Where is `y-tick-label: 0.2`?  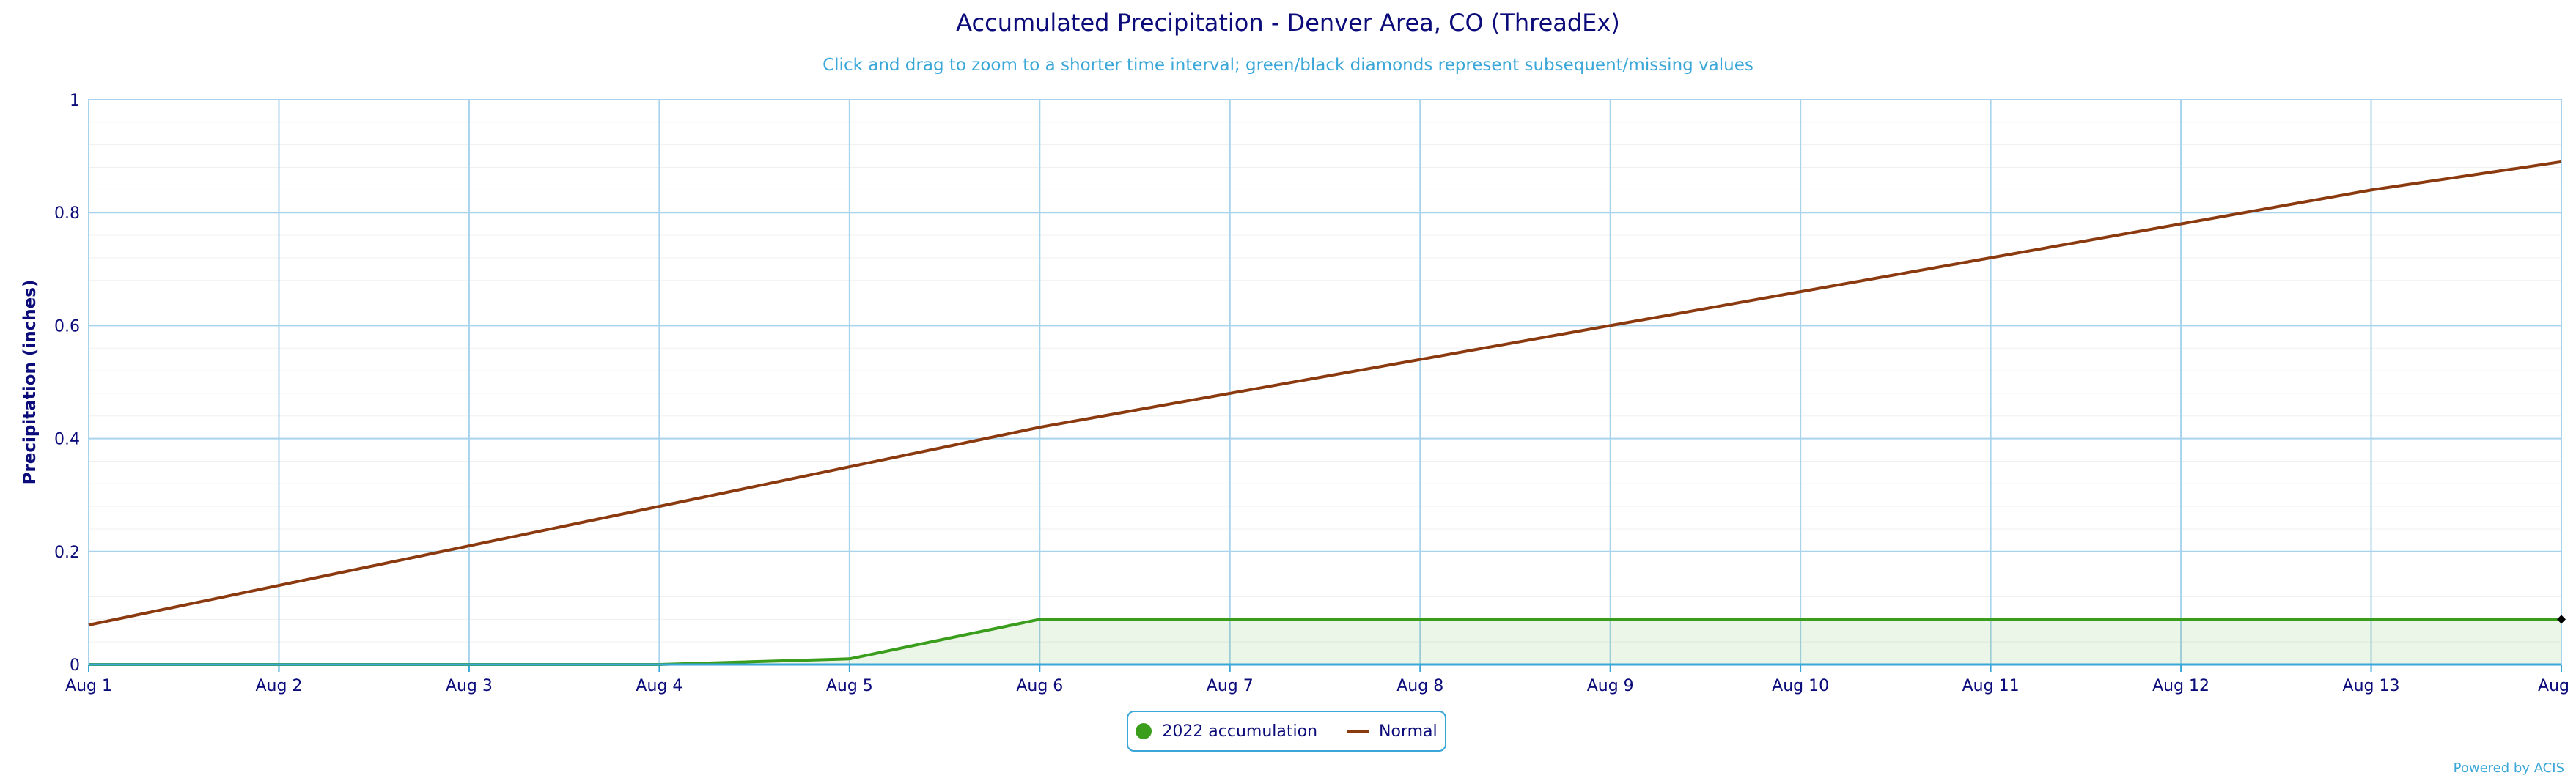
y-tick-label: 0.2 is located at coordinates (67, 553).